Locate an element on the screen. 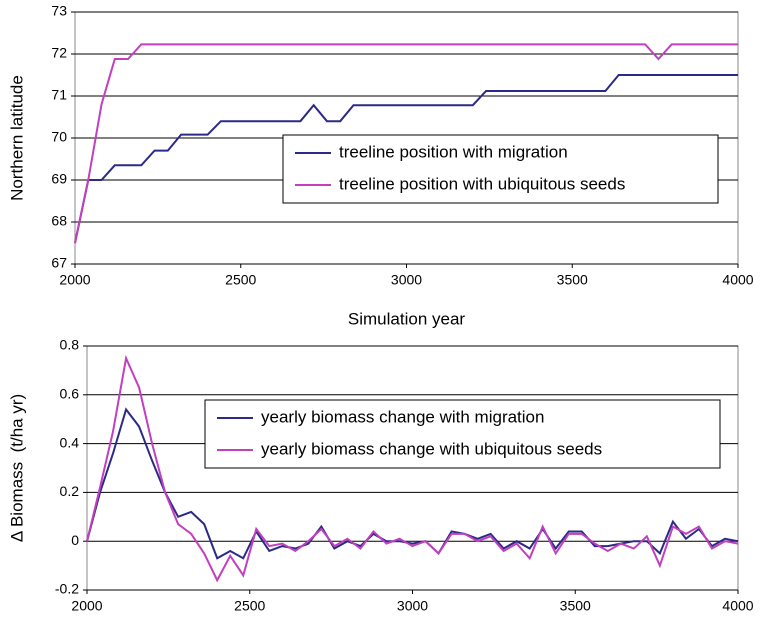  y-tick-label: 69 is located at coordinates (59, 179).